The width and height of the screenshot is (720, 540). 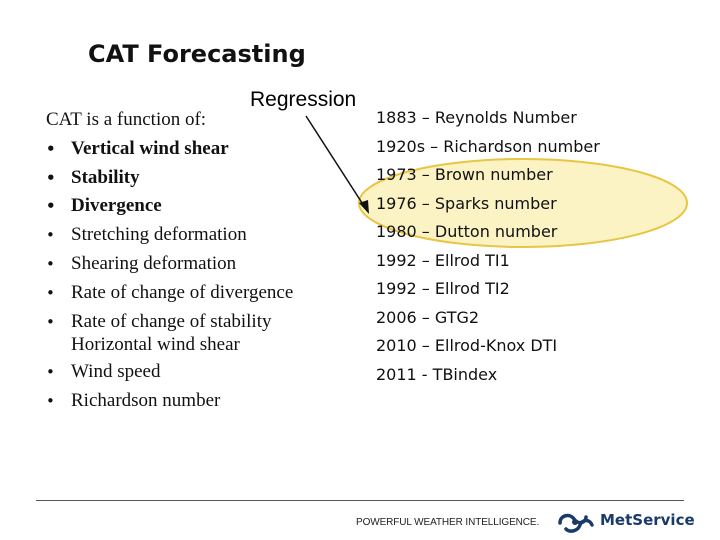 I want to click on cat-intro: CAT is a function of:, so click(x=126, y=119).